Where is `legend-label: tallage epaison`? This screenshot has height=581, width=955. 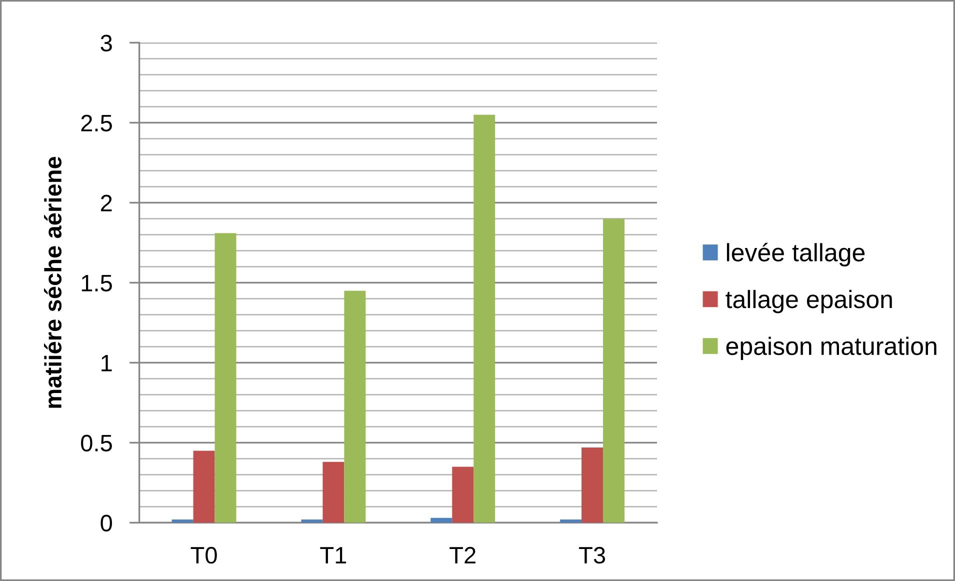
legend-label: tallage epaison is located at coordinates (809, 302).